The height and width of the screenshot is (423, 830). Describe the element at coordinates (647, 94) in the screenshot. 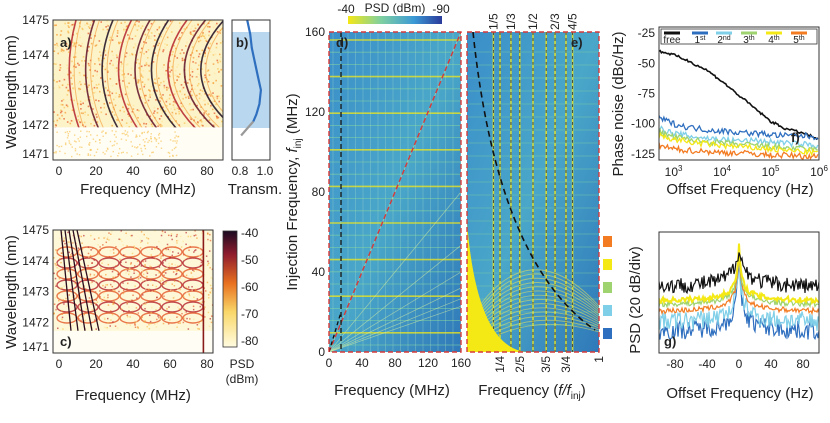

I see `panel-f-ytick: -75` at that location.